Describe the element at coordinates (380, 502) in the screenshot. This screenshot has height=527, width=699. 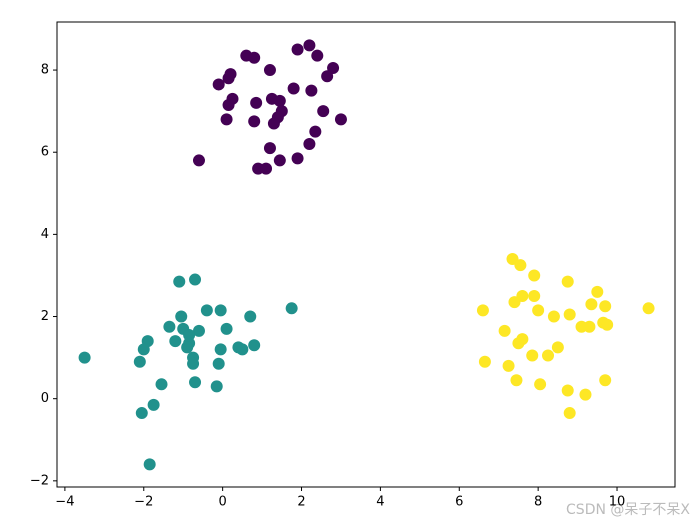
I see `x-tick-label: 4` at that location.